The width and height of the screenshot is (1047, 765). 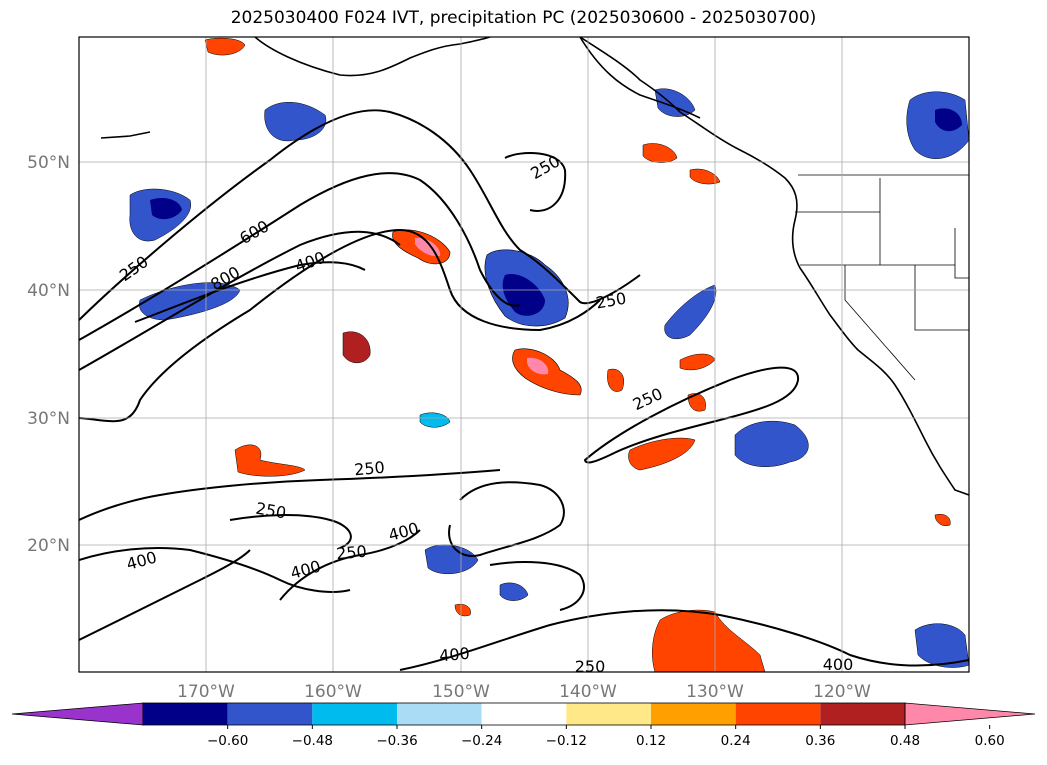 I want to click on colorbar-tick-label: −0.48, so click(x=312, y=741).